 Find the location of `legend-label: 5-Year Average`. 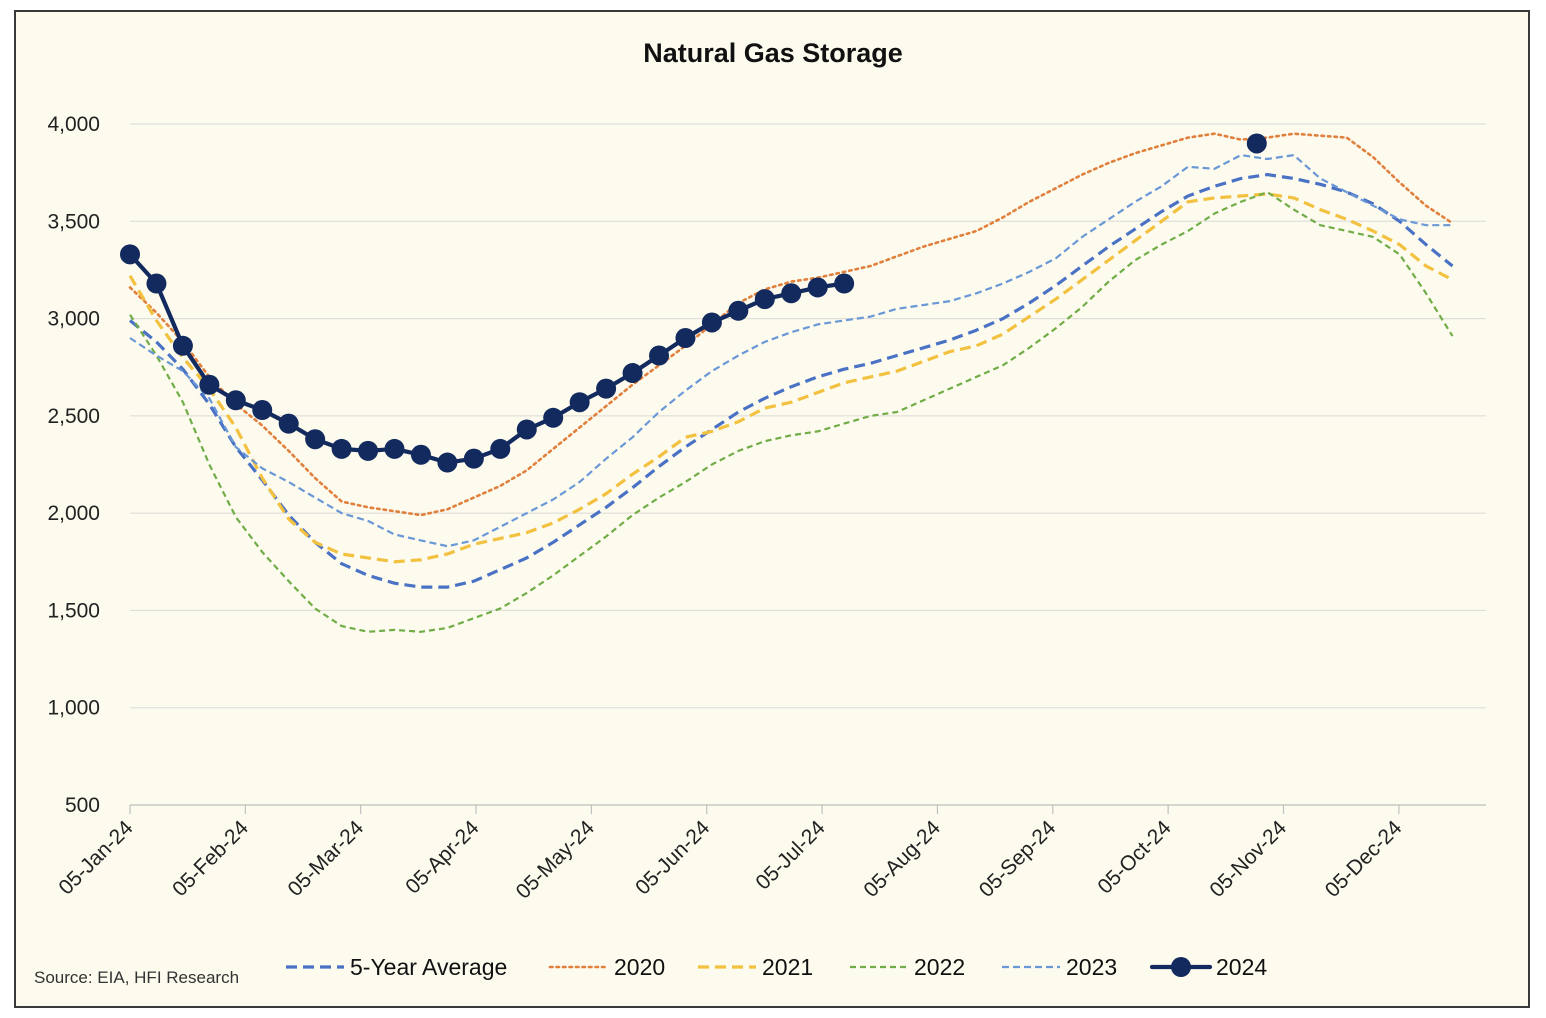

legend-label: 5-Year Average is located at coordinates (428, 967).